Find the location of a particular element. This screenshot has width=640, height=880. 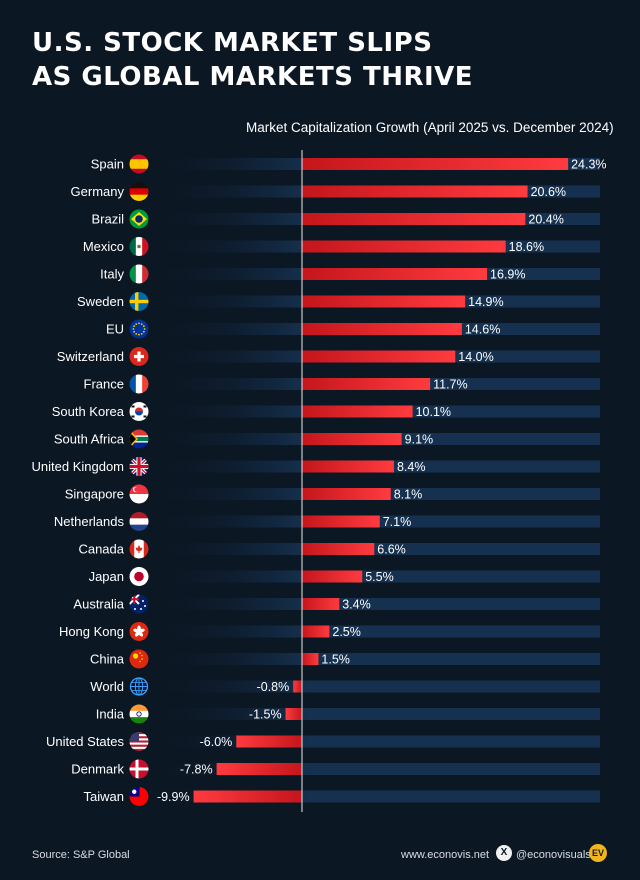

bar-india is located at coordinates (293, 714).